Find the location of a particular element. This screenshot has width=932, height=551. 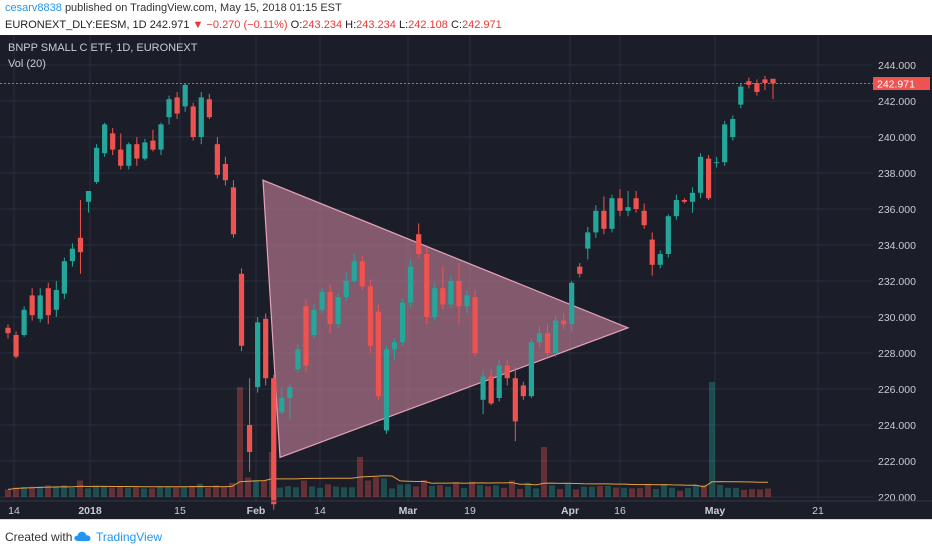

low-value: 242.108 is located at coordinates (428, 25).